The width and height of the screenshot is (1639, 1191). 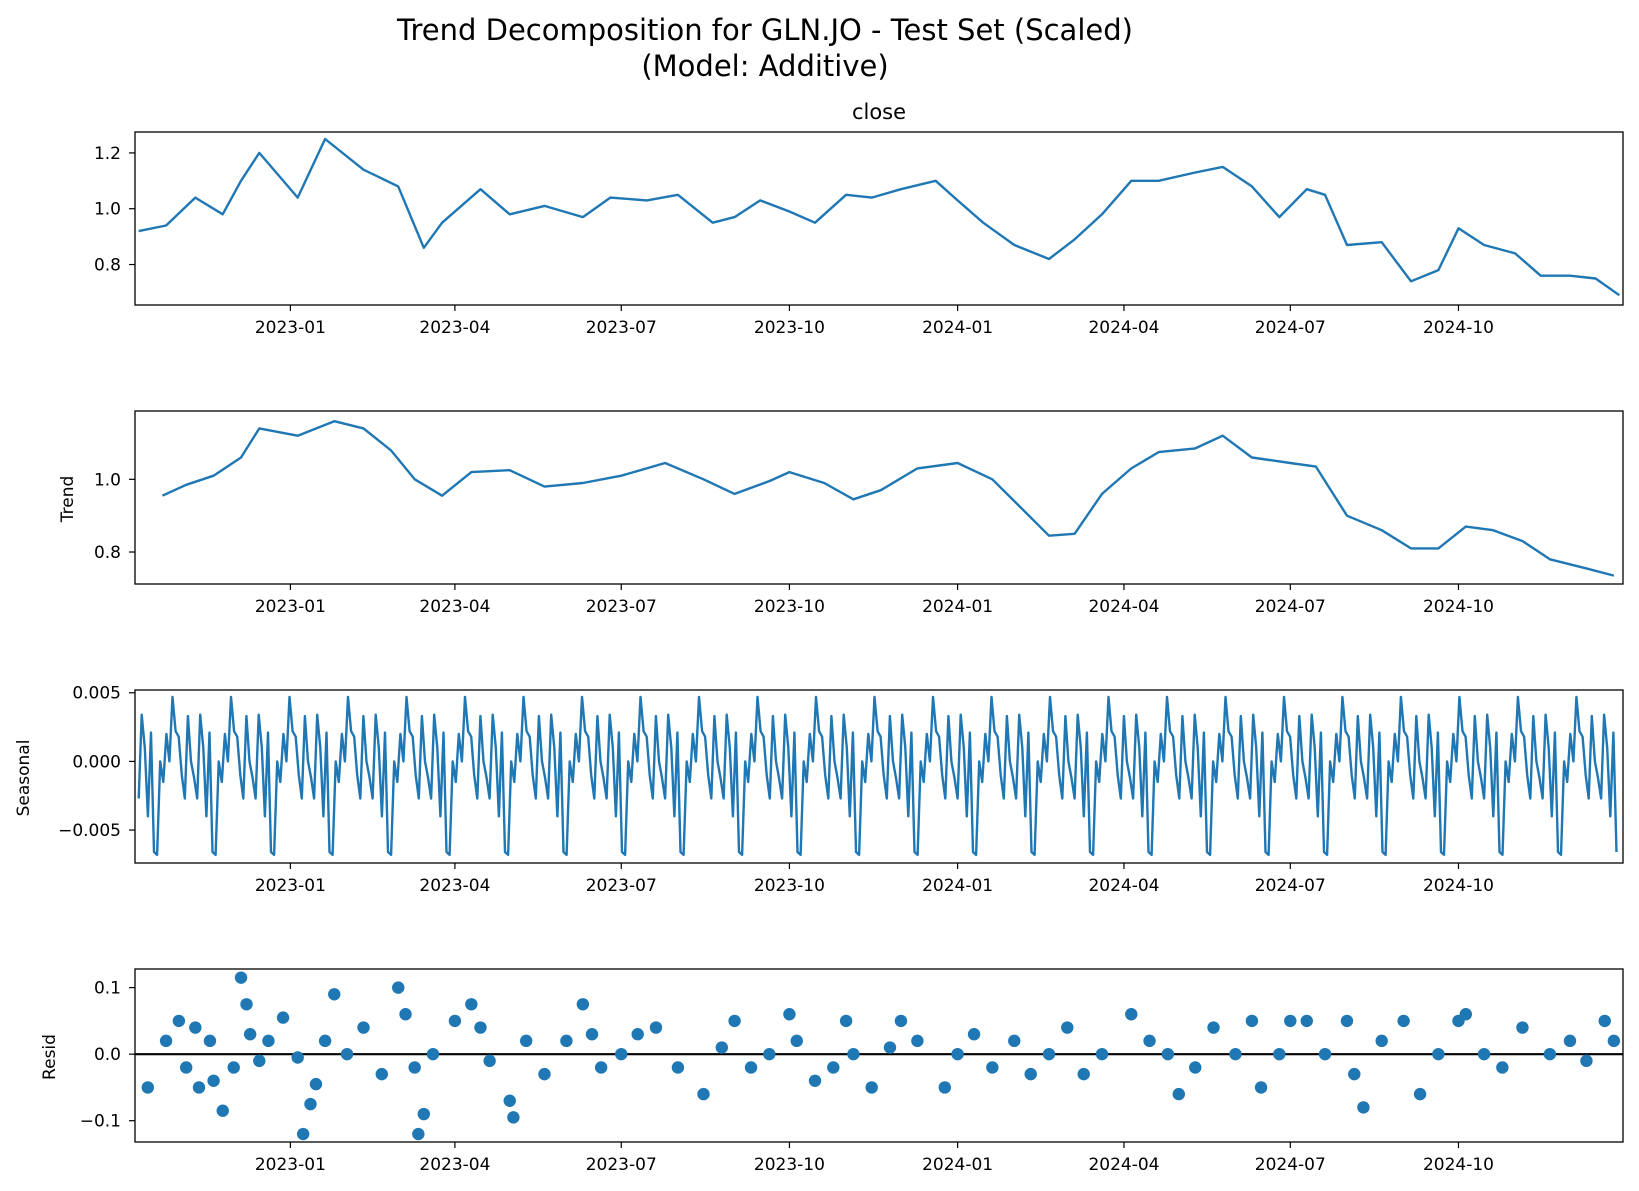 I want to click on seasonal-xtick-label: 2024-10, so click(x=1458, y=886).